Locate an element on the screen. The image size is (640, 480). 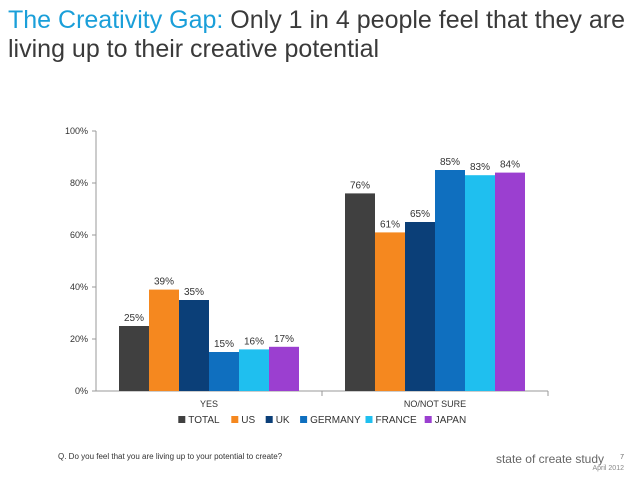
legend-swatch-uk is located at coordinates (269, 419).